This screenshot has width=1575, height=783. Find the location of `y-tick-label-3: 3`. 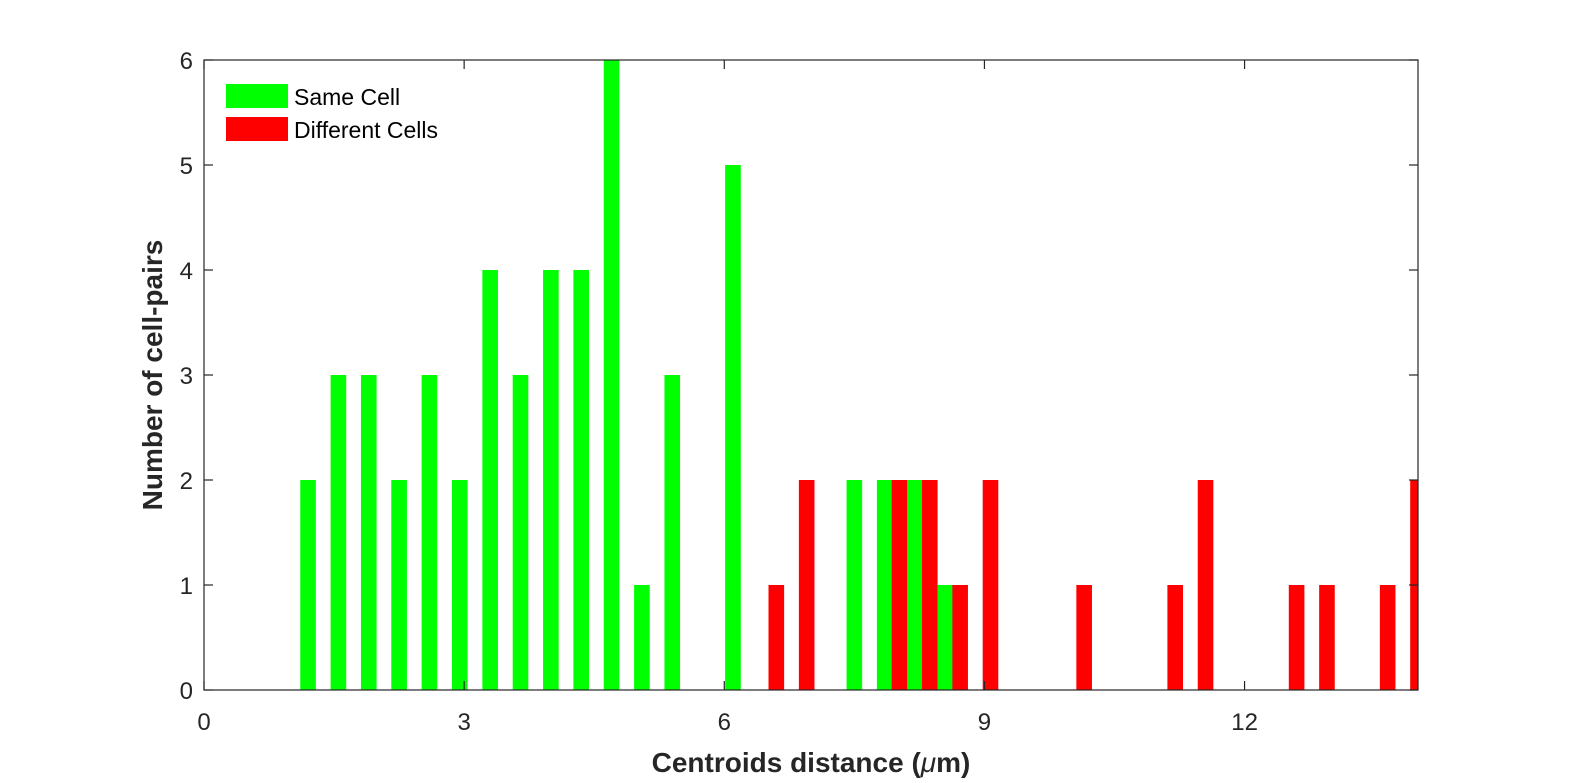

y-tick-label-3: 3 is located at coordinates (186, 376).